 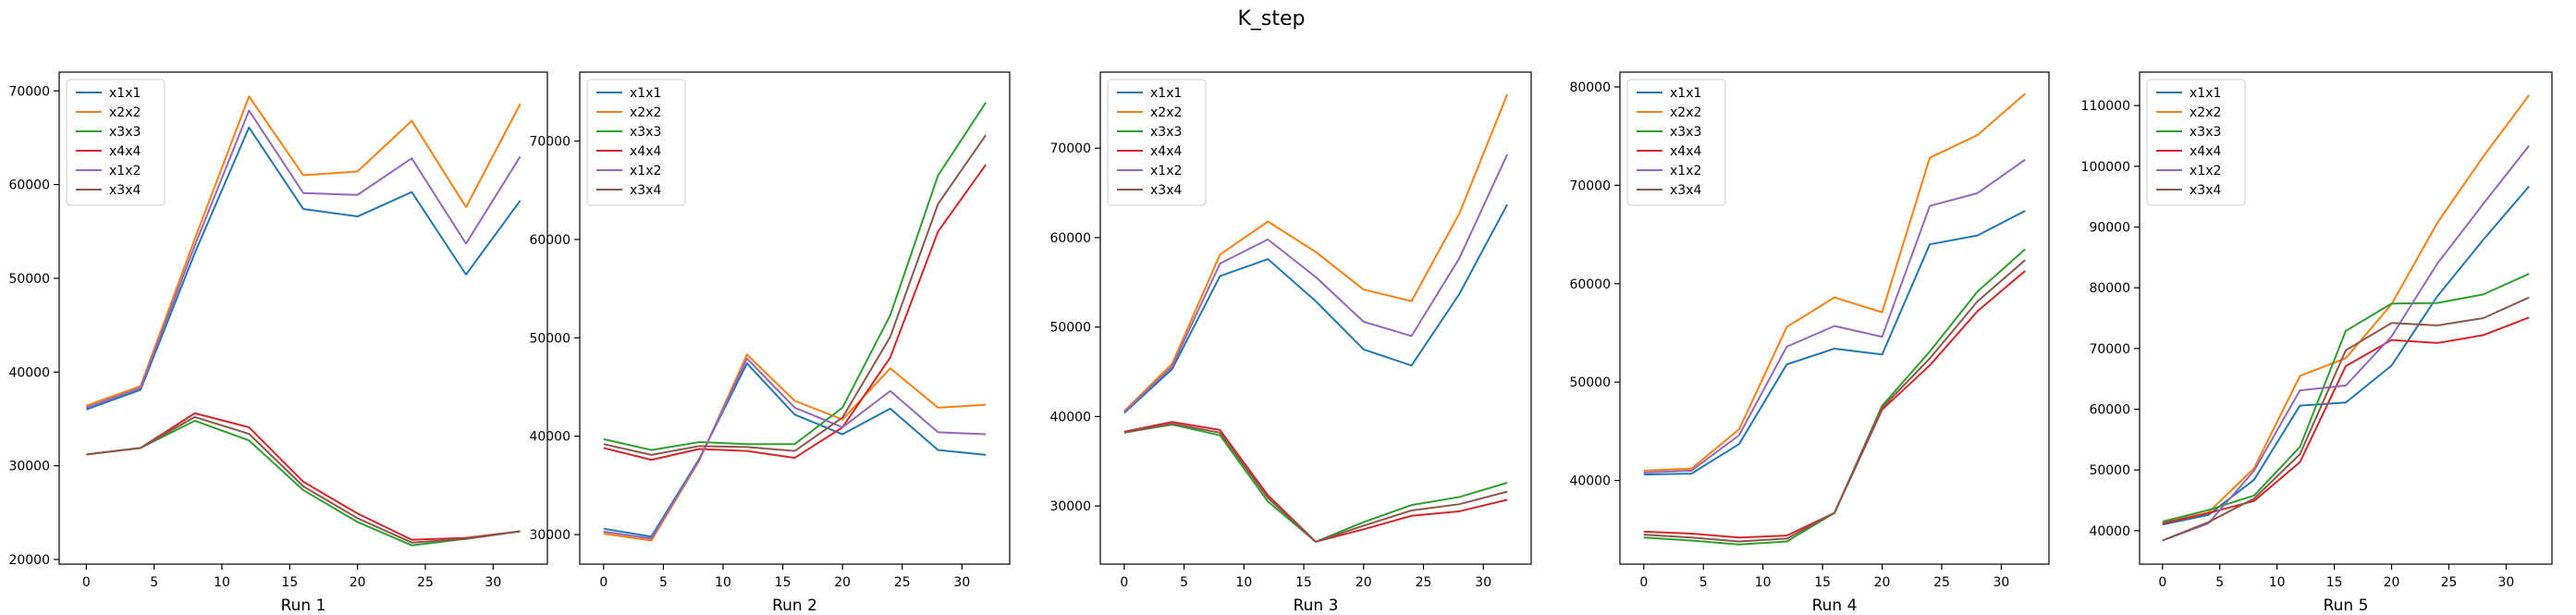 What do you see at coordinates (2105, 106) in the screenshot?
I see `y-tick-label: 110000` at bounding box center [2105, 106].